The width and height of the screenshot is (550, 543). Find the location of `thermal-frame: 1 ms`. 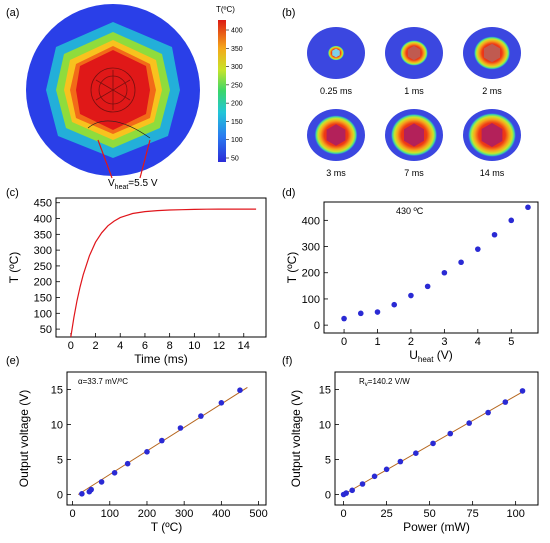

thermal-frame: 1 ms is located at coordinates (414, 61).